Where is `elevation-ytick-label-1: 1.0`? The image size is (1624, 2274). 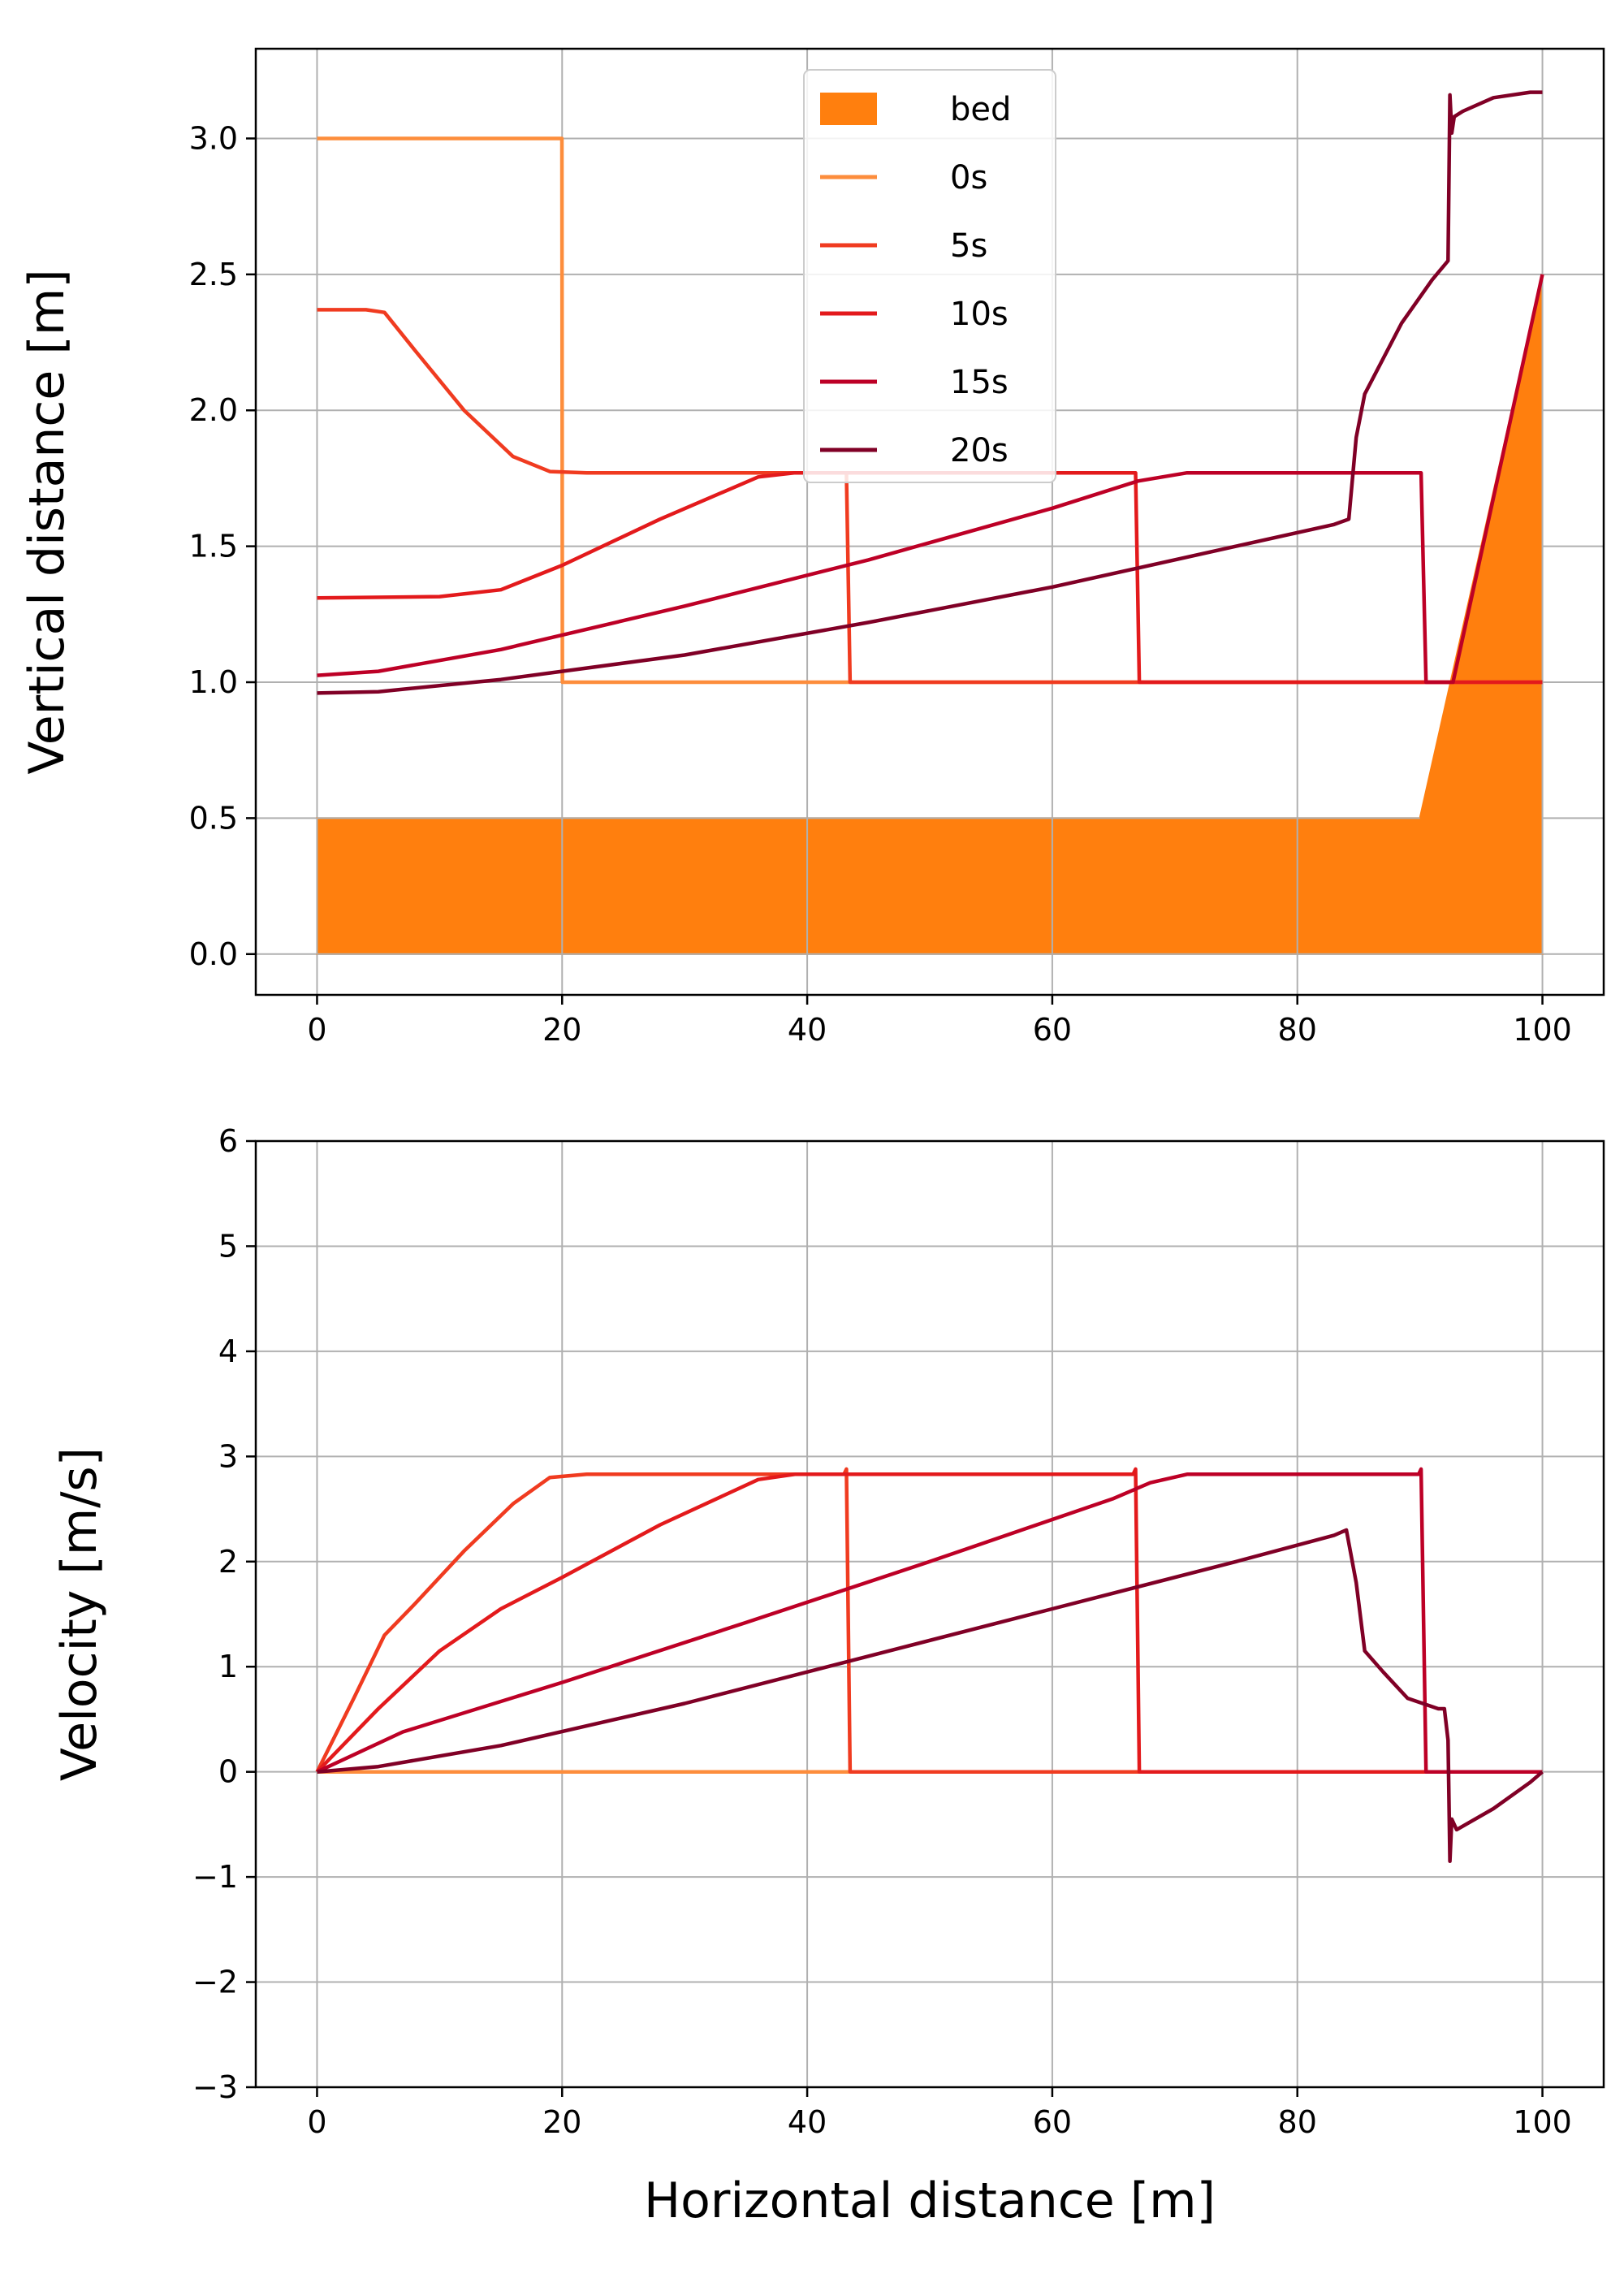
elevation-ytick-label-1: 1.0 is located at coordinates (213, 682).